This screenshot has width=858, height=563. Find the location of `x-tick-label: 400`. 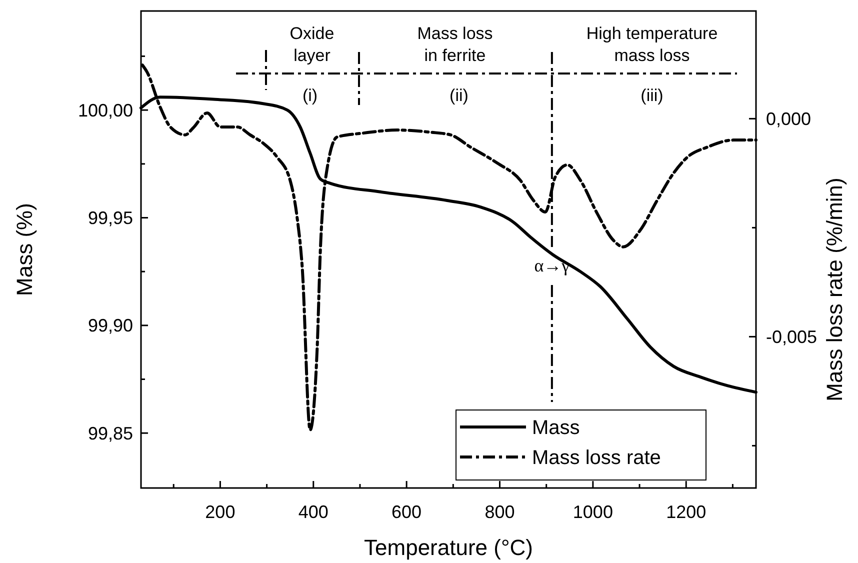

x-tick-label: 400 is located at coordinates (313, 512).